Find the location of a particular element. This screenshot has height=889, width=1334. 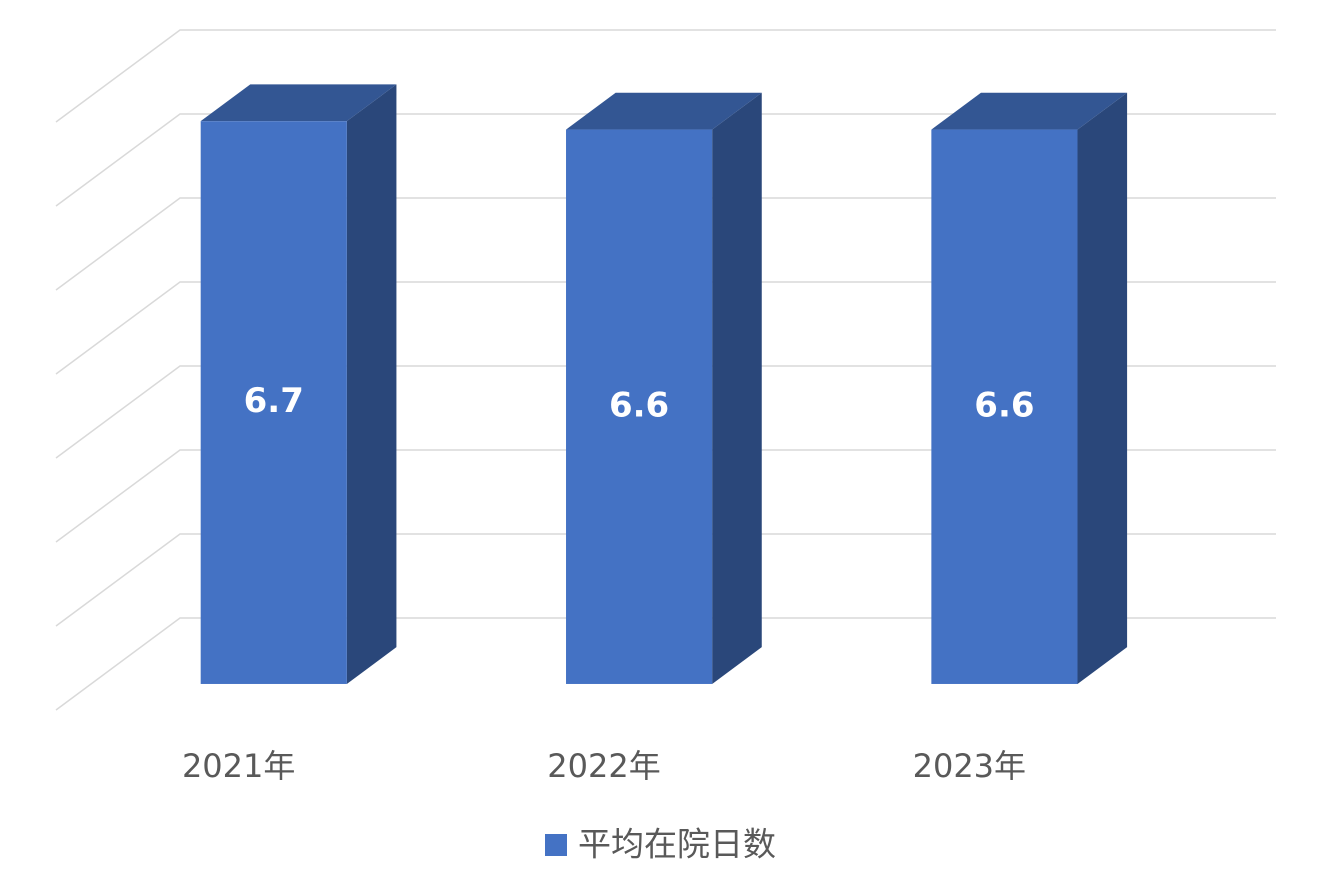

x-tick-label: 2022年 is located at coordinates (603, 766).